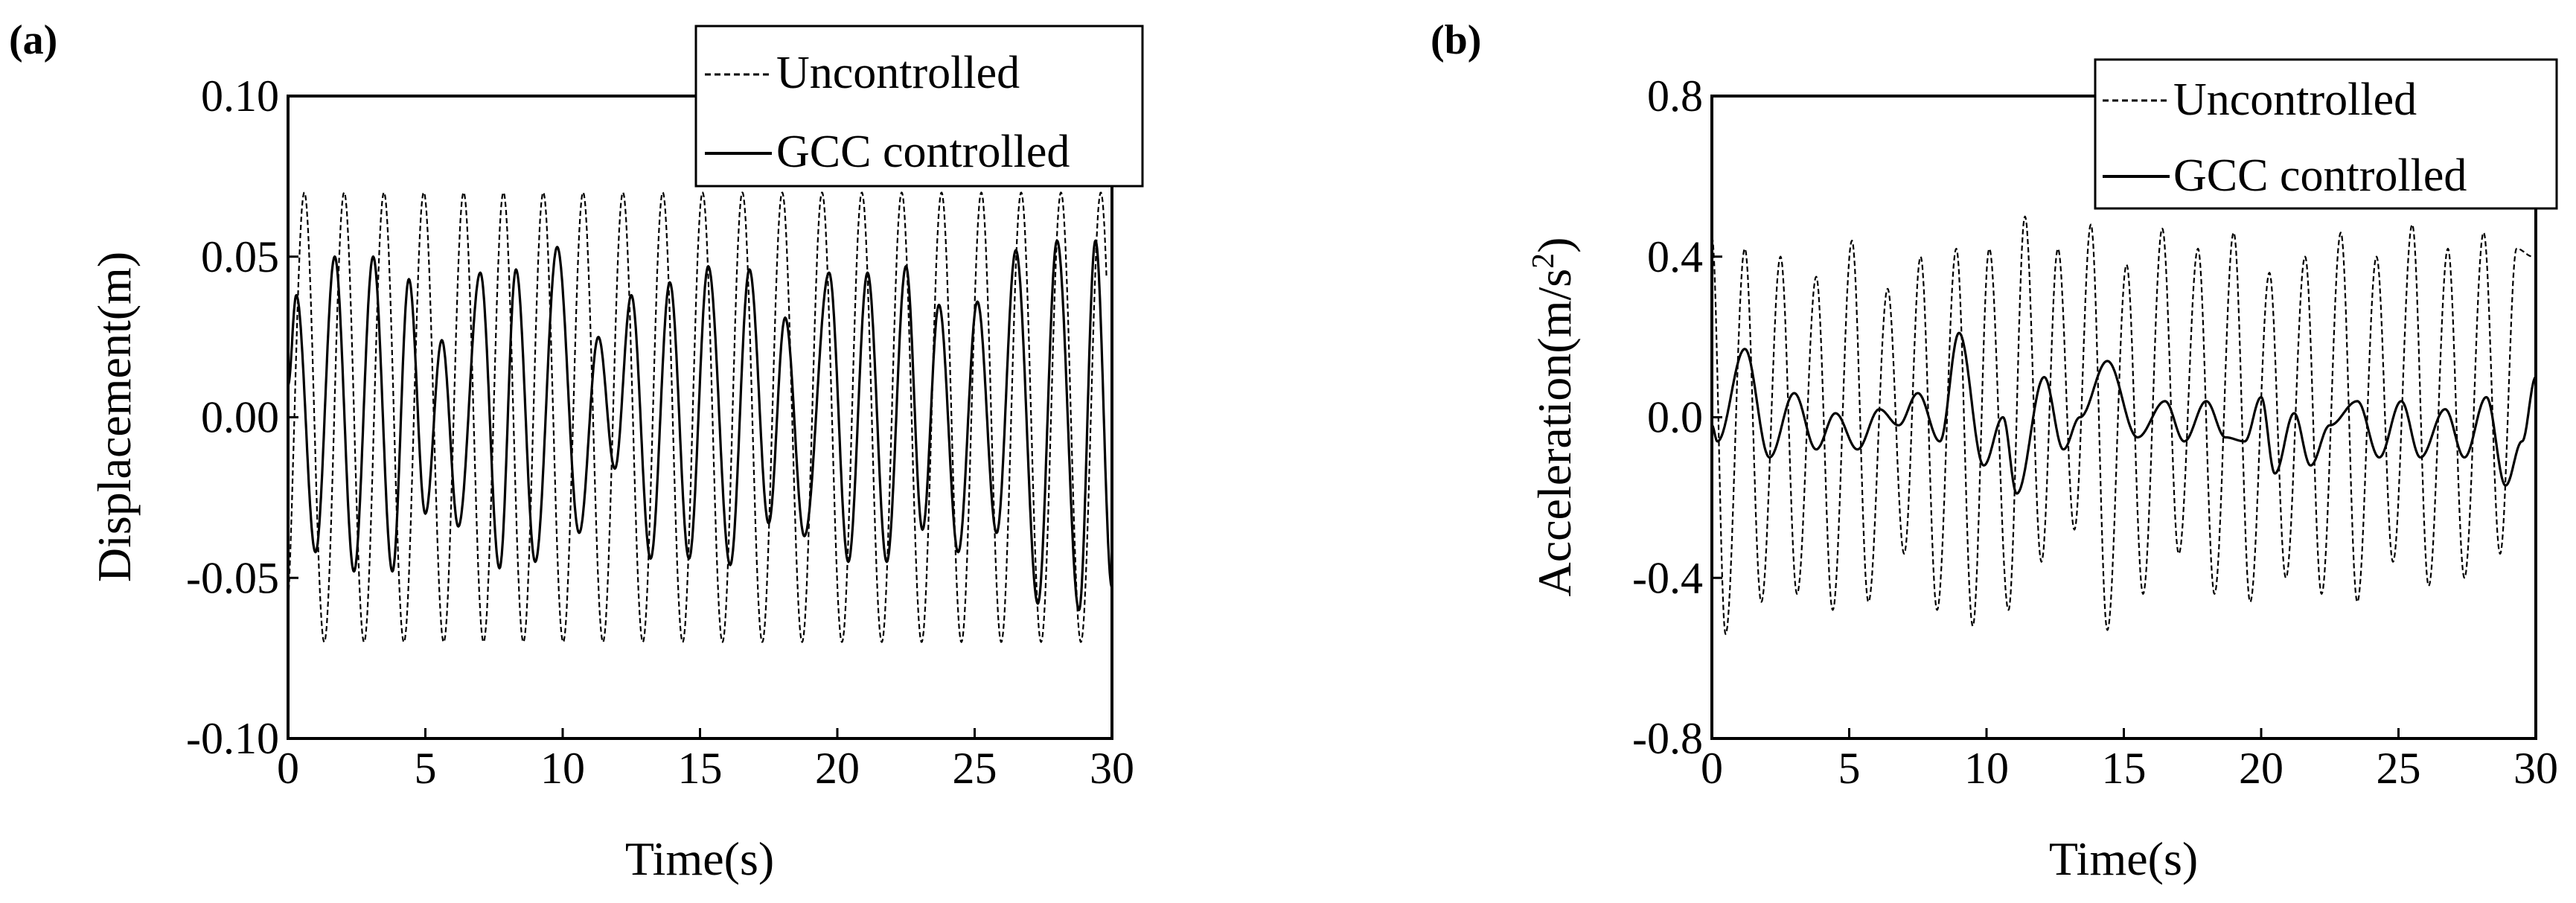 This screenshot has height=903, width=2576. I want to click on panel-a-x-tick-label: 10, so click(562, 768).